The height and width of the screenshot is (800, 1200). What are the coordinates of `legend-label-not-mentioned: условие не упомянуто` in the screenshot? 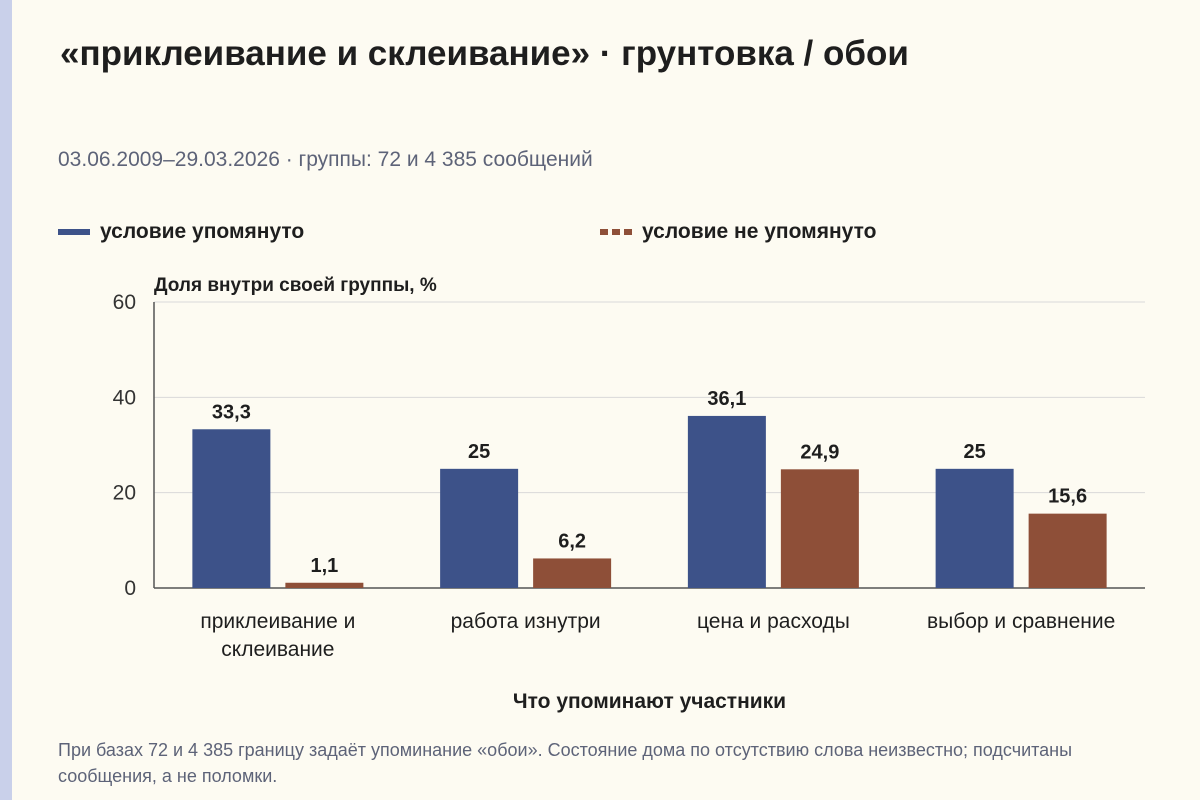 It's located at (759, 231).